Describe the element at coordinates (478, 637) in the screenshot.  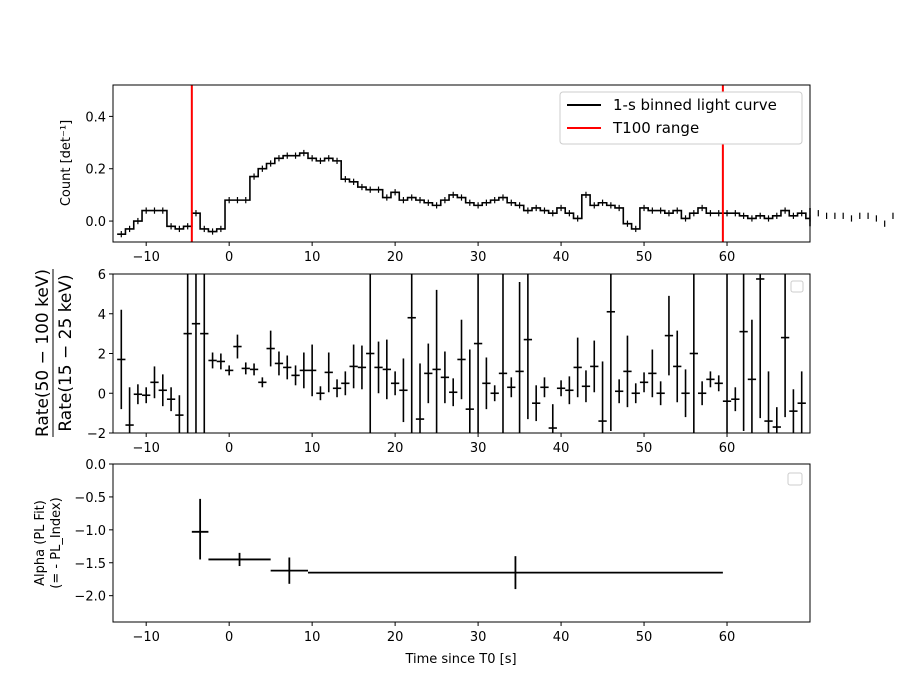
I see `photon-index-xtick-label: 30` at that location.